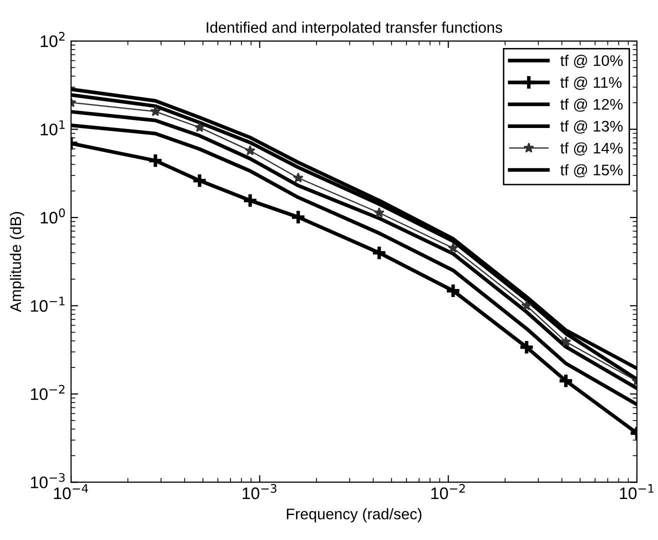  Describe the element at coordinates (448, 492) in the screenshot. I see `x-tick-label: 10$^{−2}$` at that location.